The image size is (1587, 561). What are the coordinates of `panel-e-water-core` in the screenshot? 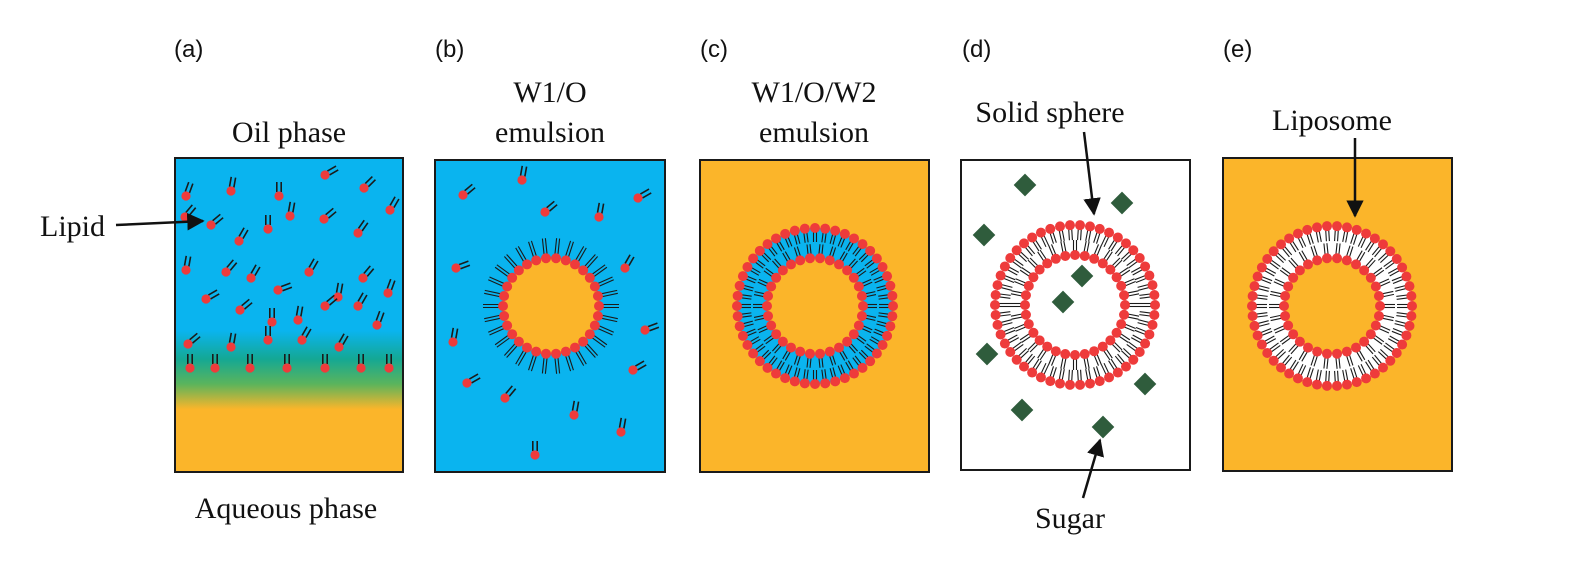 It's located at (1332, 306).